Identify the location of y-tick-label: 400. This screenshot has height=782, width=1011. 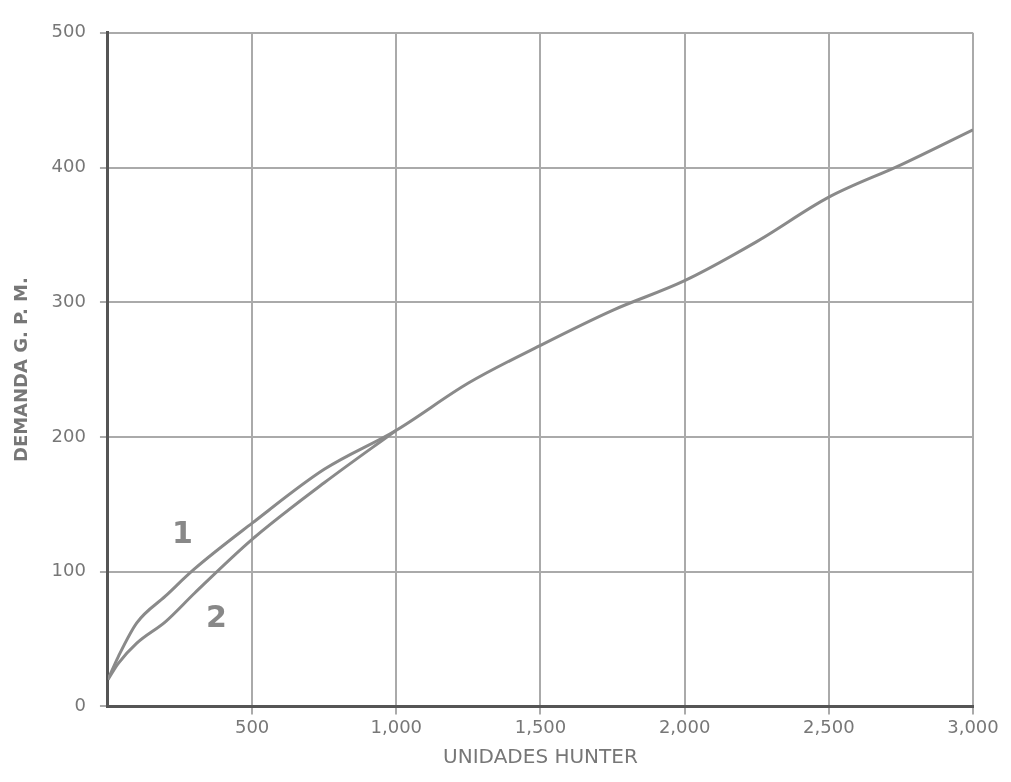
(68, 166).